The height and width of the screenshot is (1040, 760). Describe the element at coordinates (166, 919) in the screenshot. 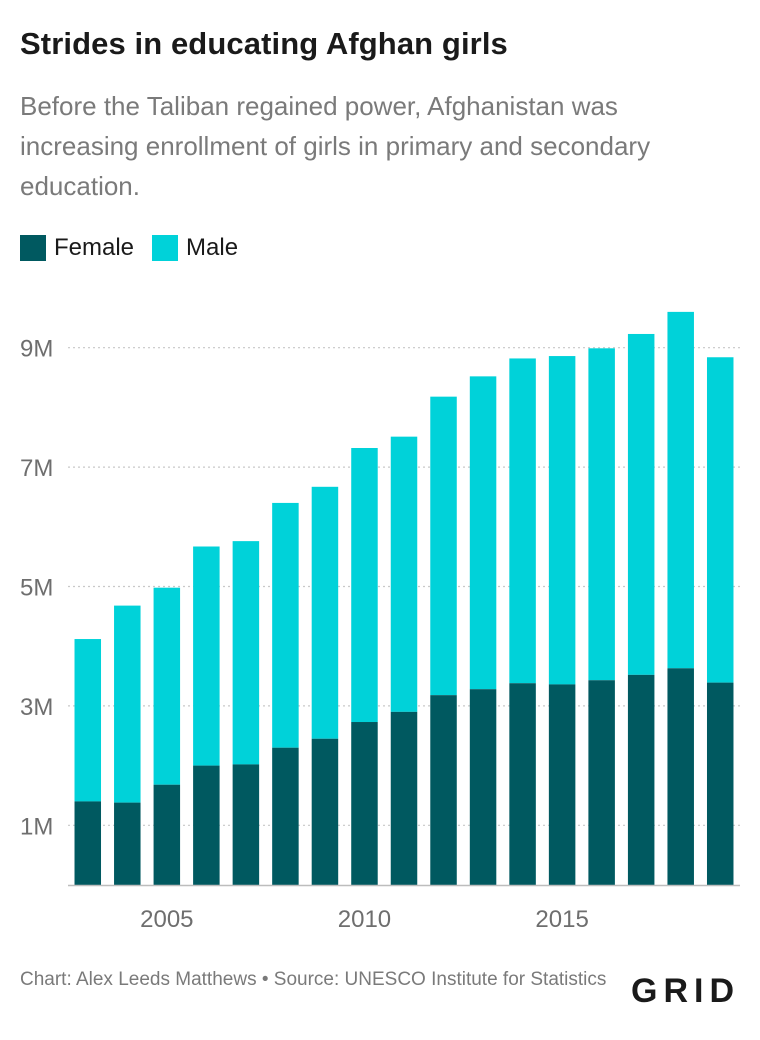

I see `x-tick-label: 2005` at that location.